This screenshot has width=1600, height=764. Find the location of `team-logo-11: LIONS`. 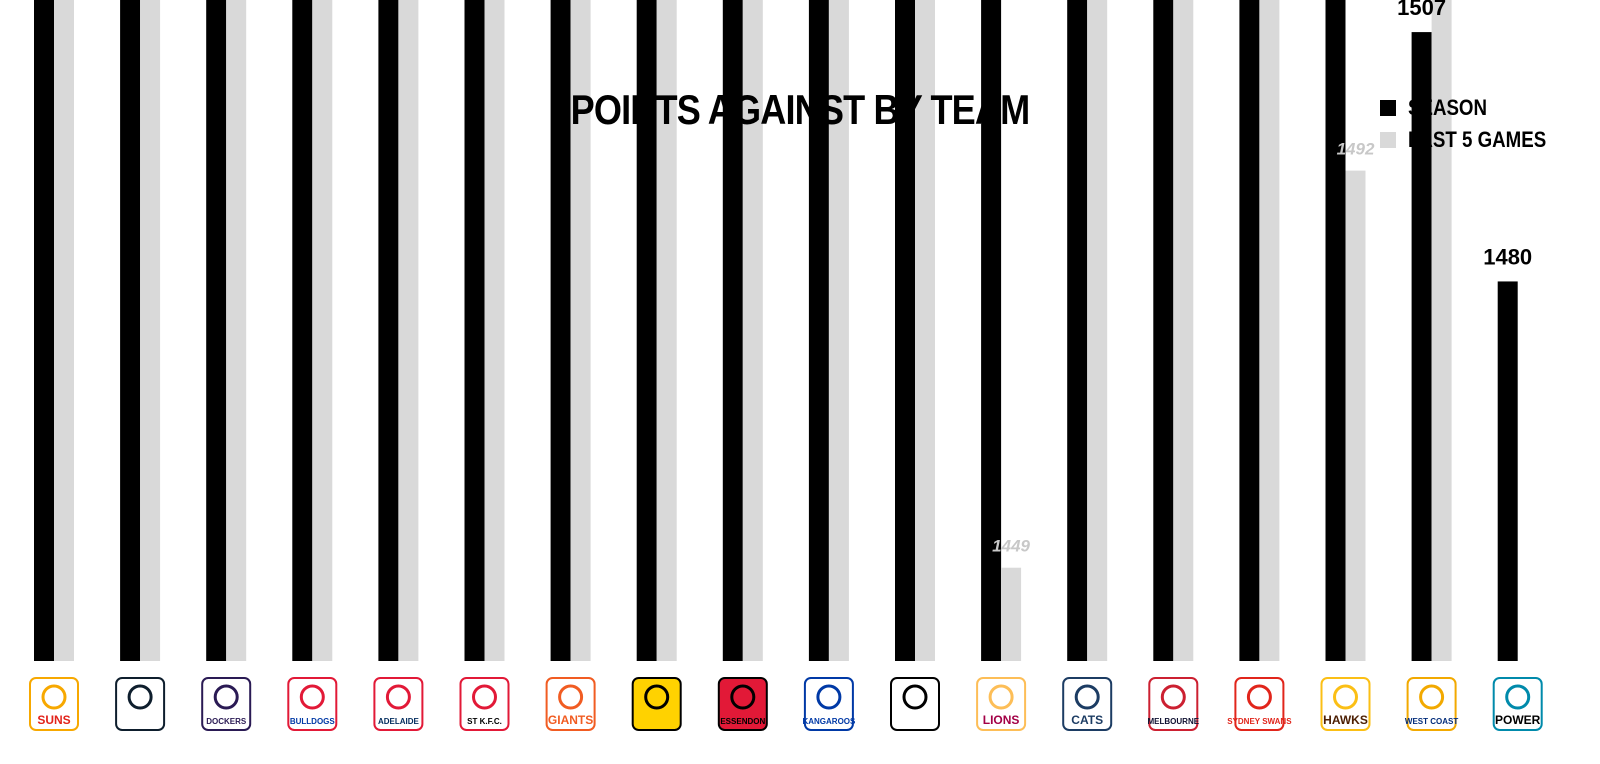

team-logo-11: LIONS is located at coordinates (1001, 704).